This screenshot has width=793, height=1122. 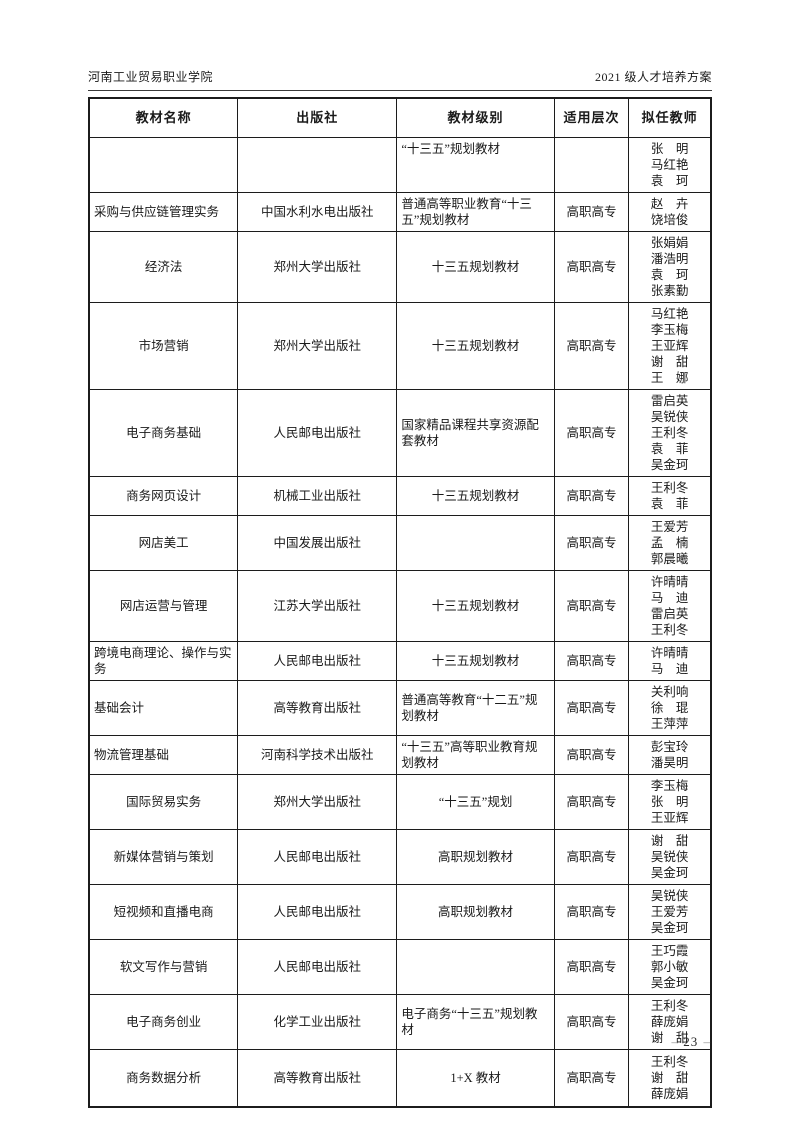 I want to click on teachers-cell: 王巧霞 郭小敏 吴金珂, so click(x=670, y=967).